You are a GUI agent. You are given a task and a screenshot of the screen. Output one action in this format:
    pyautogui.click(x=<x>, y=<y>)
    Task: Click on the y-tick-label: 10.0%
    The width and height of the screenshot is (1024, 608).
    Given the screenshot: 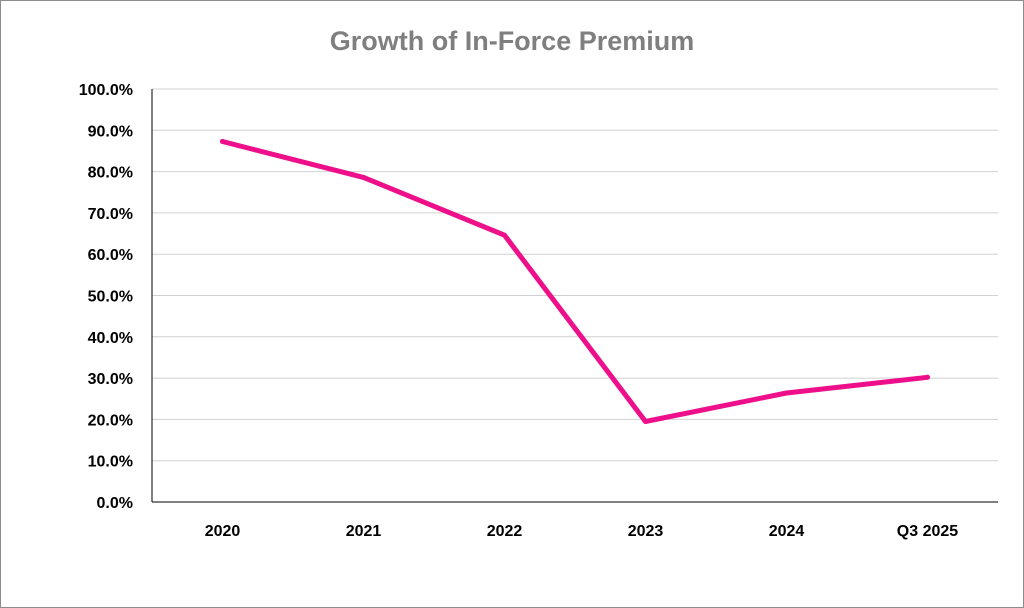 What is the action you would take?
    pyautogui.click(x=110, y=462)
    